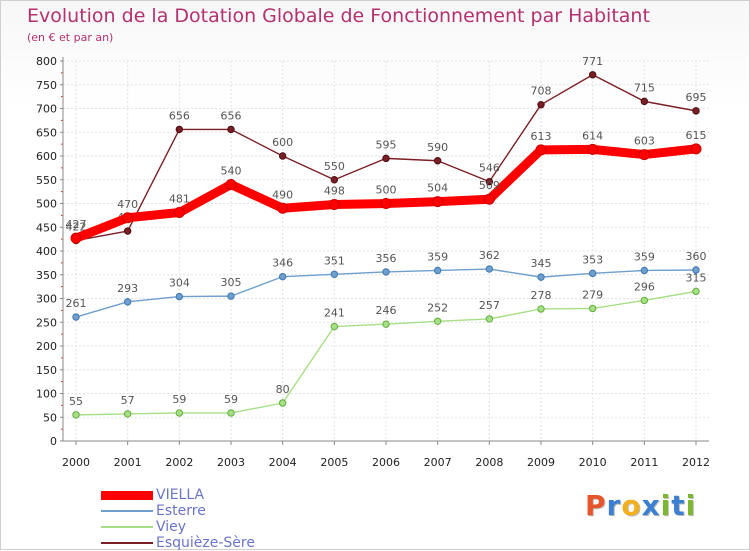 The width and height of the screenshot is (750, 551). I want to click on y-tick-label: 500, so click(46, 204).